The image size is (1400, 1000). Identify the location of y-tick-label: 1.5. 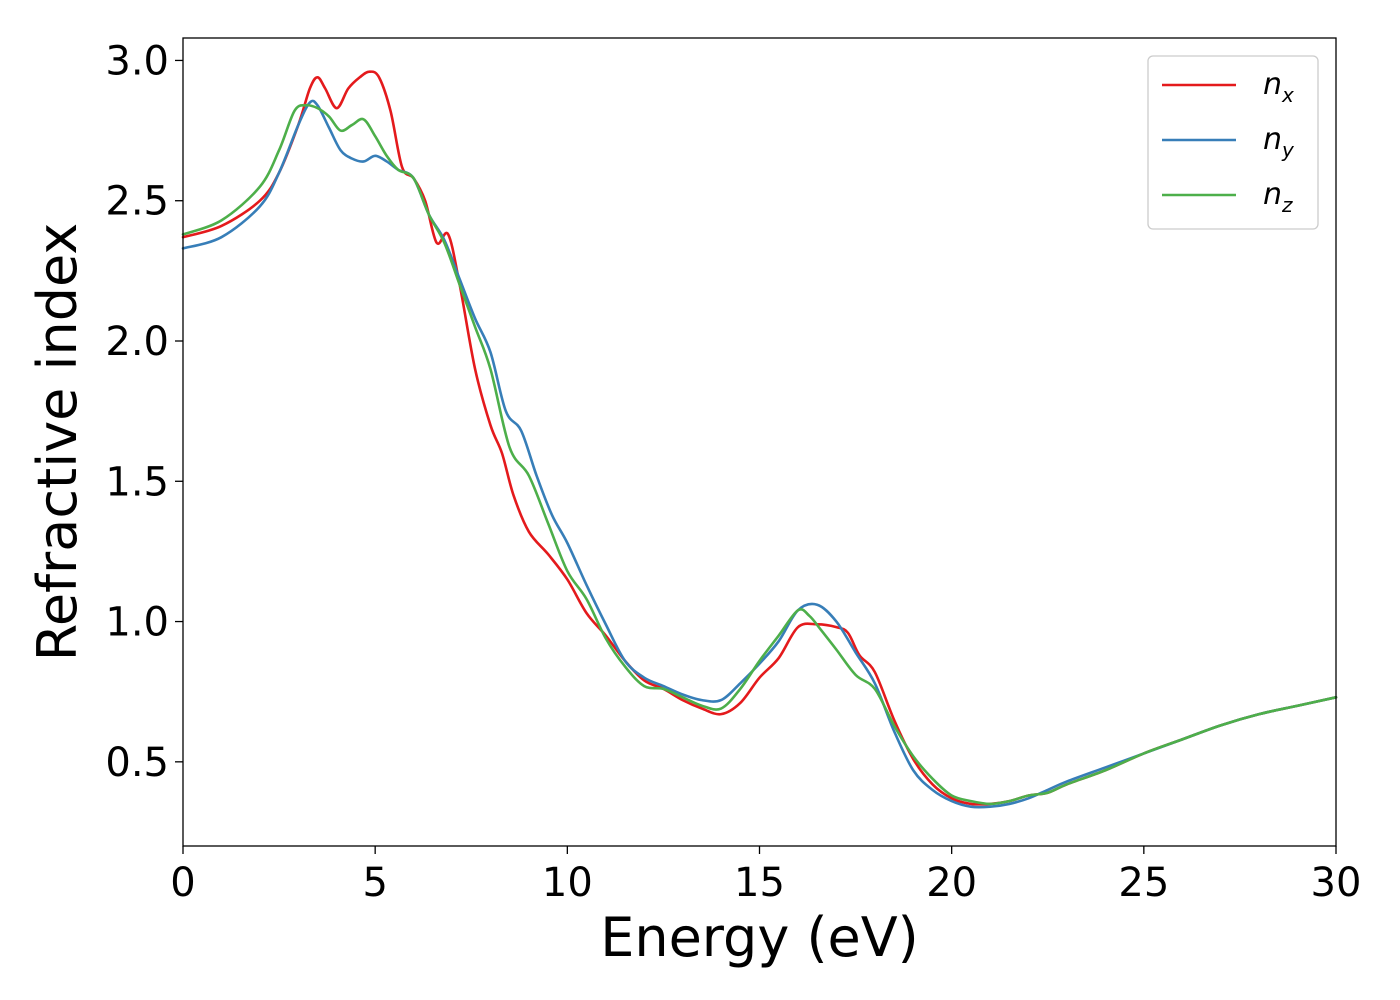
(137, 482).